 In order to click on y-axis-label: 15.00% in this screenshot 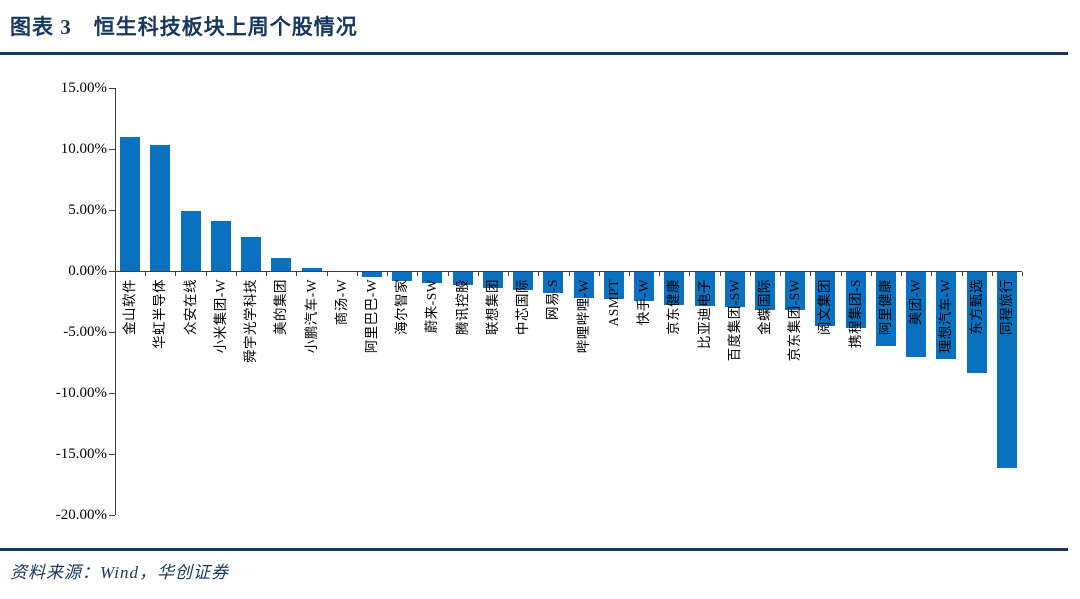, I will do `click(83, 88)`.